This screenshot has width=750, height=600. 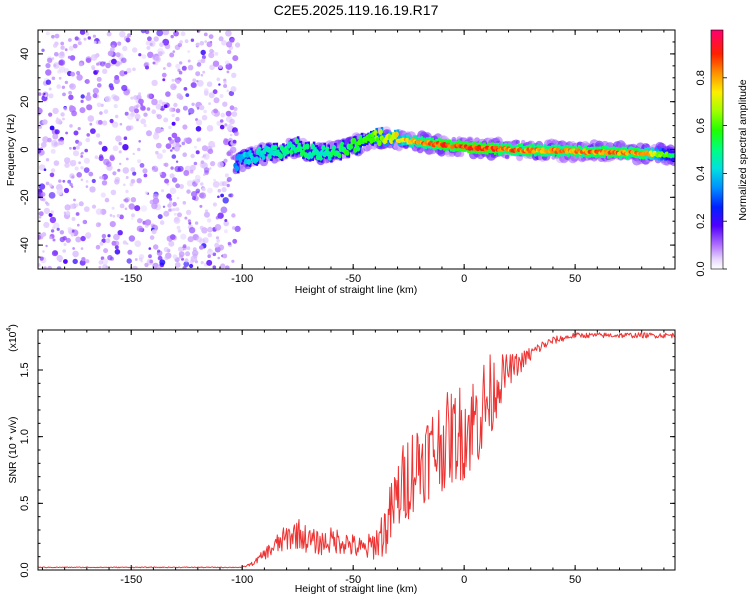 What do you see at coordinates (507, 157) in the screenshot?
I see `spectrogram-halo-cell` at bounding box center [507, 157].